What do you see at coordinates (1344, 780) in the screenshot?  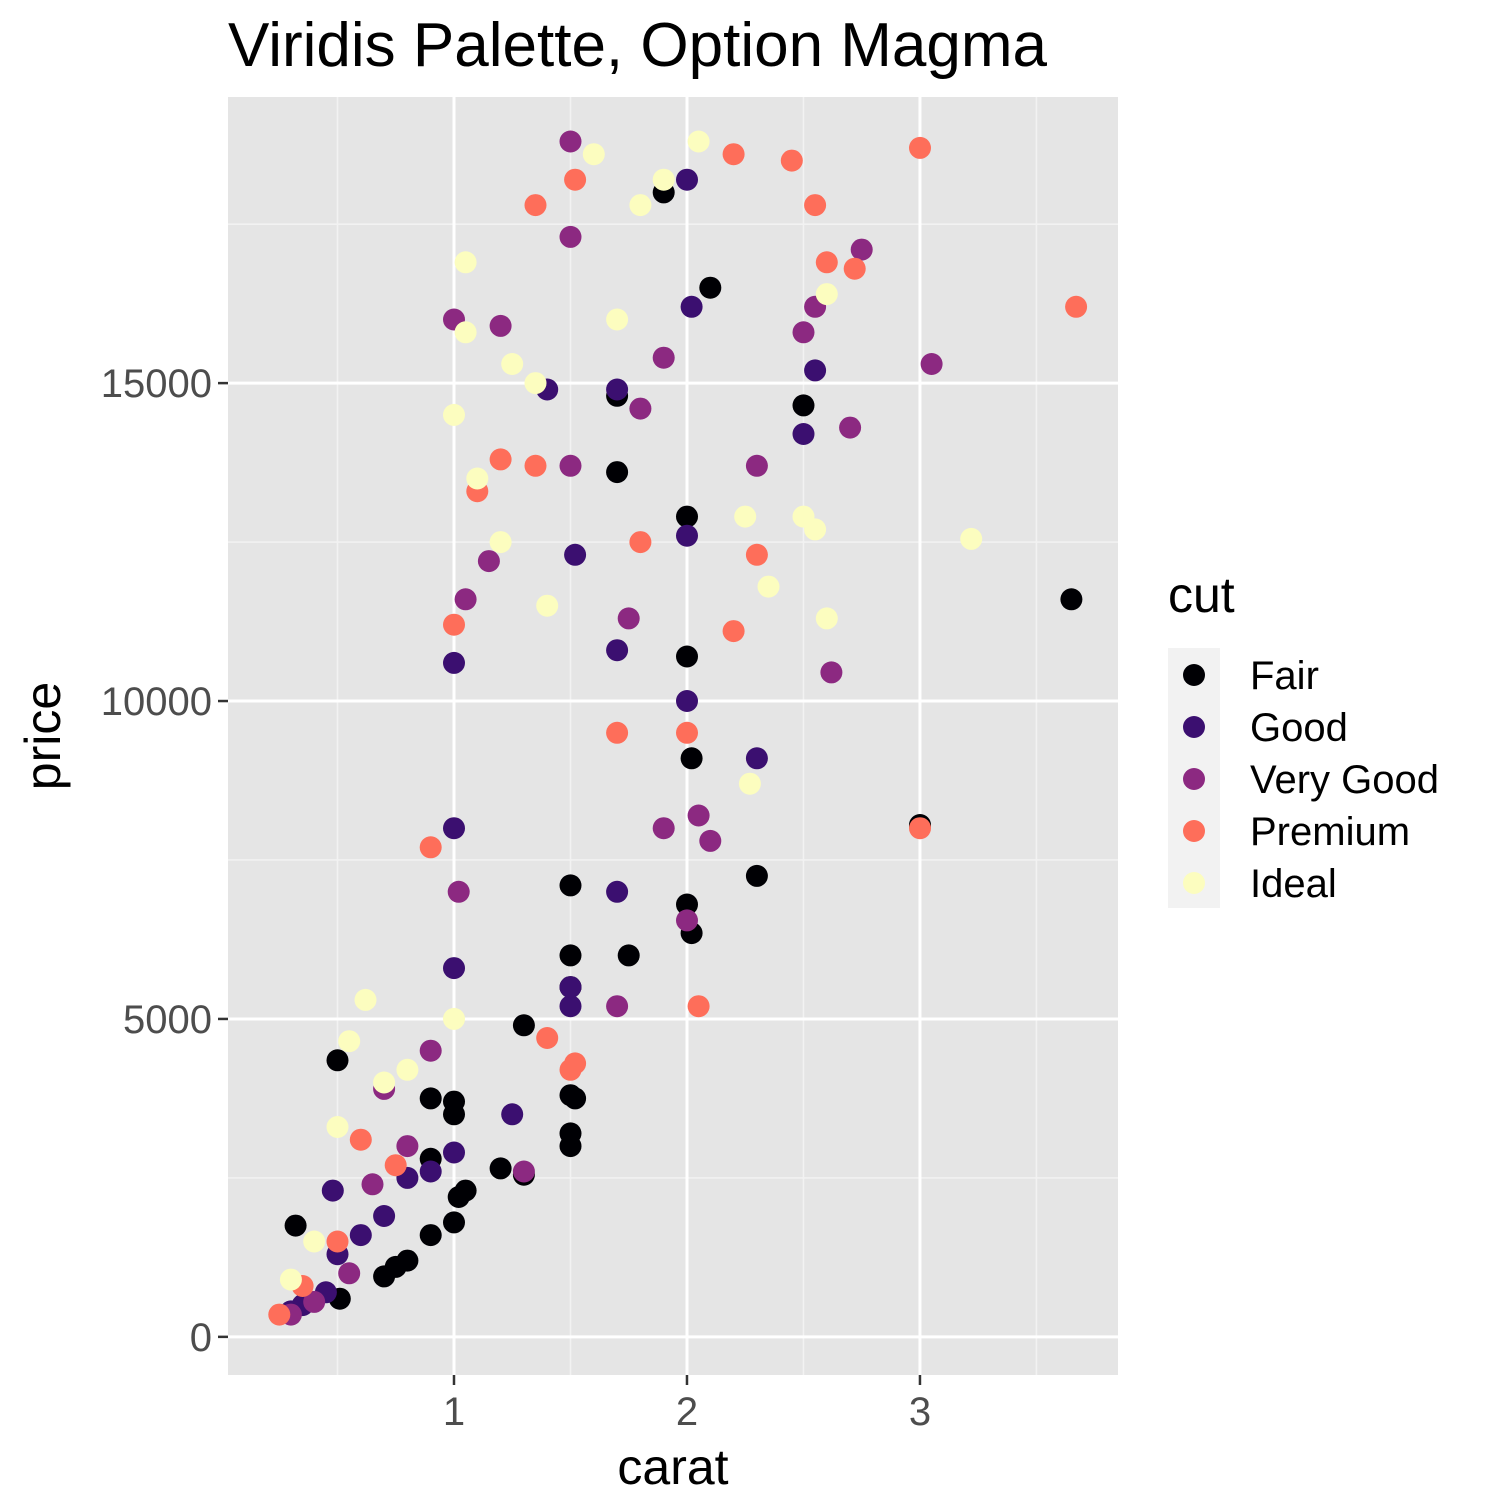 I see `legend-label: Very Good` at bounding box center [1344, 780].